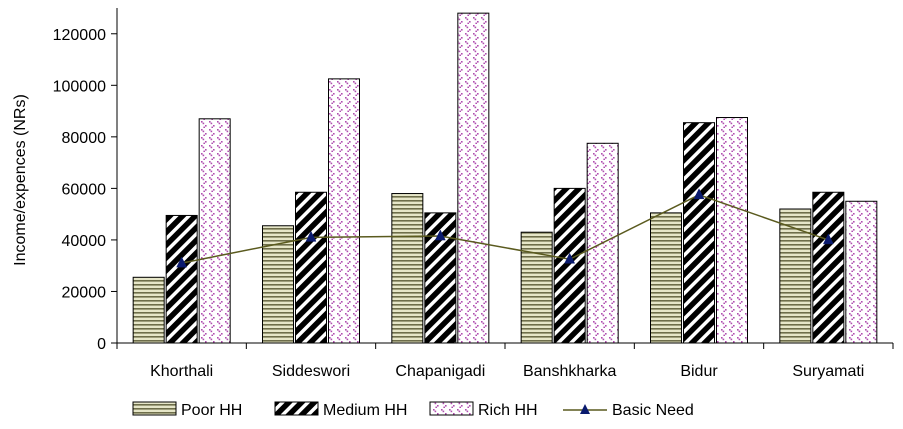  I want to click on legend: Poor HH Medium HH Rich HH Basic Need, so click(413, 410).